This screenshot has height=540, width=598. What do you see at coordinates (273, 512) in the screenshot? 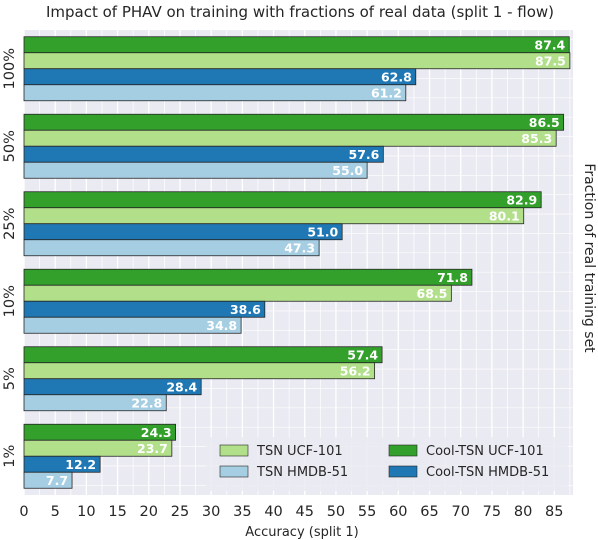
I see `x-tick-label: 40` at bounding box center [273, 512].